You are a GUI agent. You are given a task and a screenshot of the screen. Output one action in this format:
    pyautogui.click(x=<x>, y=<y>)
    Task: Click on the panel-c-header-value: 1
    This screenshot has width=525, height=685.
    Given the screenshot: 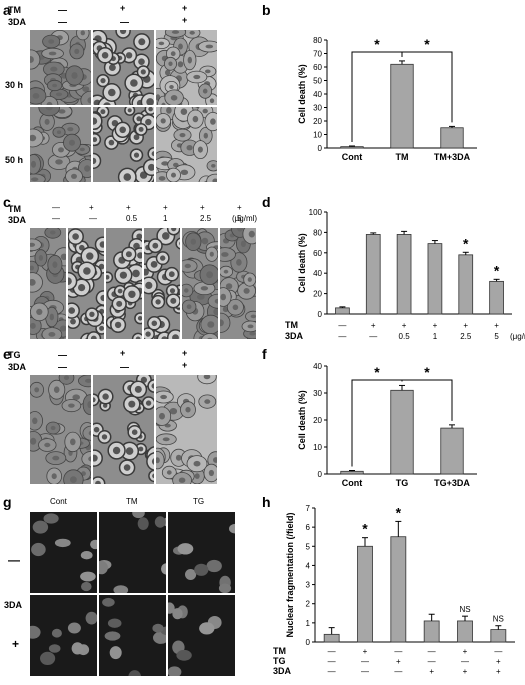 What is the action you would take?
    pyautogui.click(x=165, y=218)
    